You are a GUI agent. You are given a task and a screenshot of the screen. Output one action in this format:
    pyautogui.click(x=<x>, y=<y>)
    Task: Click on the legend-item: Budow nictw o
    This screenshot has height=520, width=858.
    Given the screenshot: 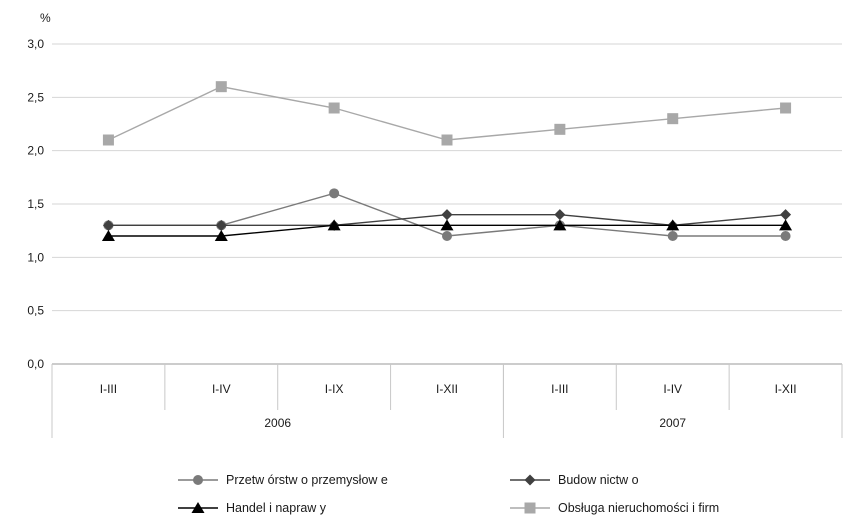 What is the action you would take?
    pyautogui.click(x=574, y=480)
    